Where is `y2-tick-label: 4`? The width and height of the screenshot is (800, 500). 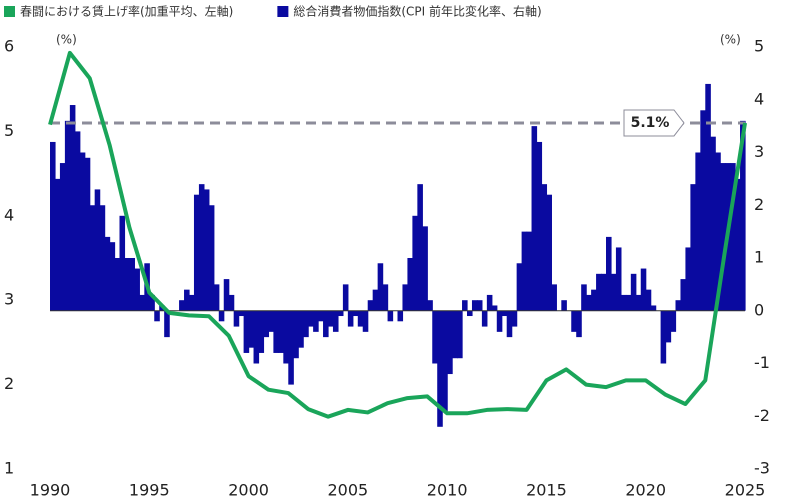 y2-tick-label: 4 is located at coordinates (759, 98).